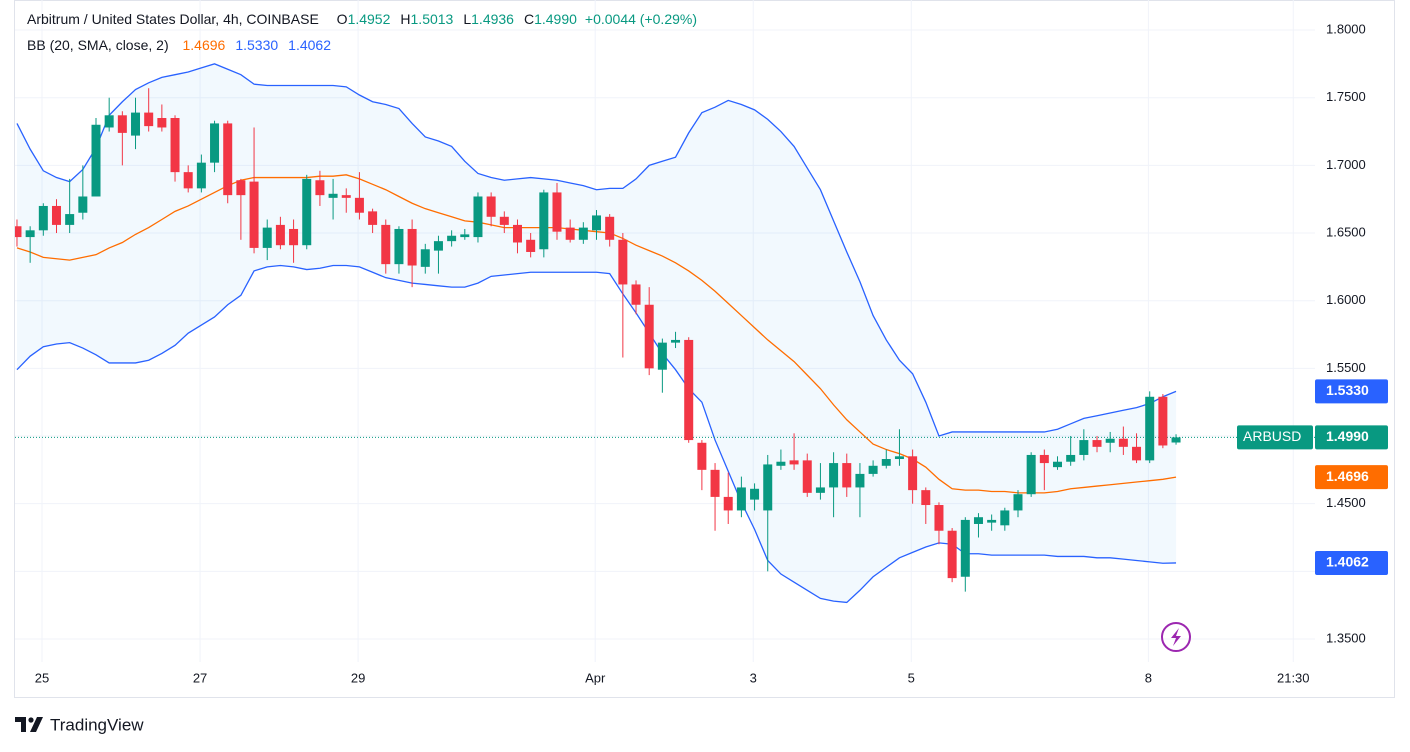 The width and height of the screenshot is (1410, 752). I want to click on x-tick-label: 21:30, so click(1293, 677).